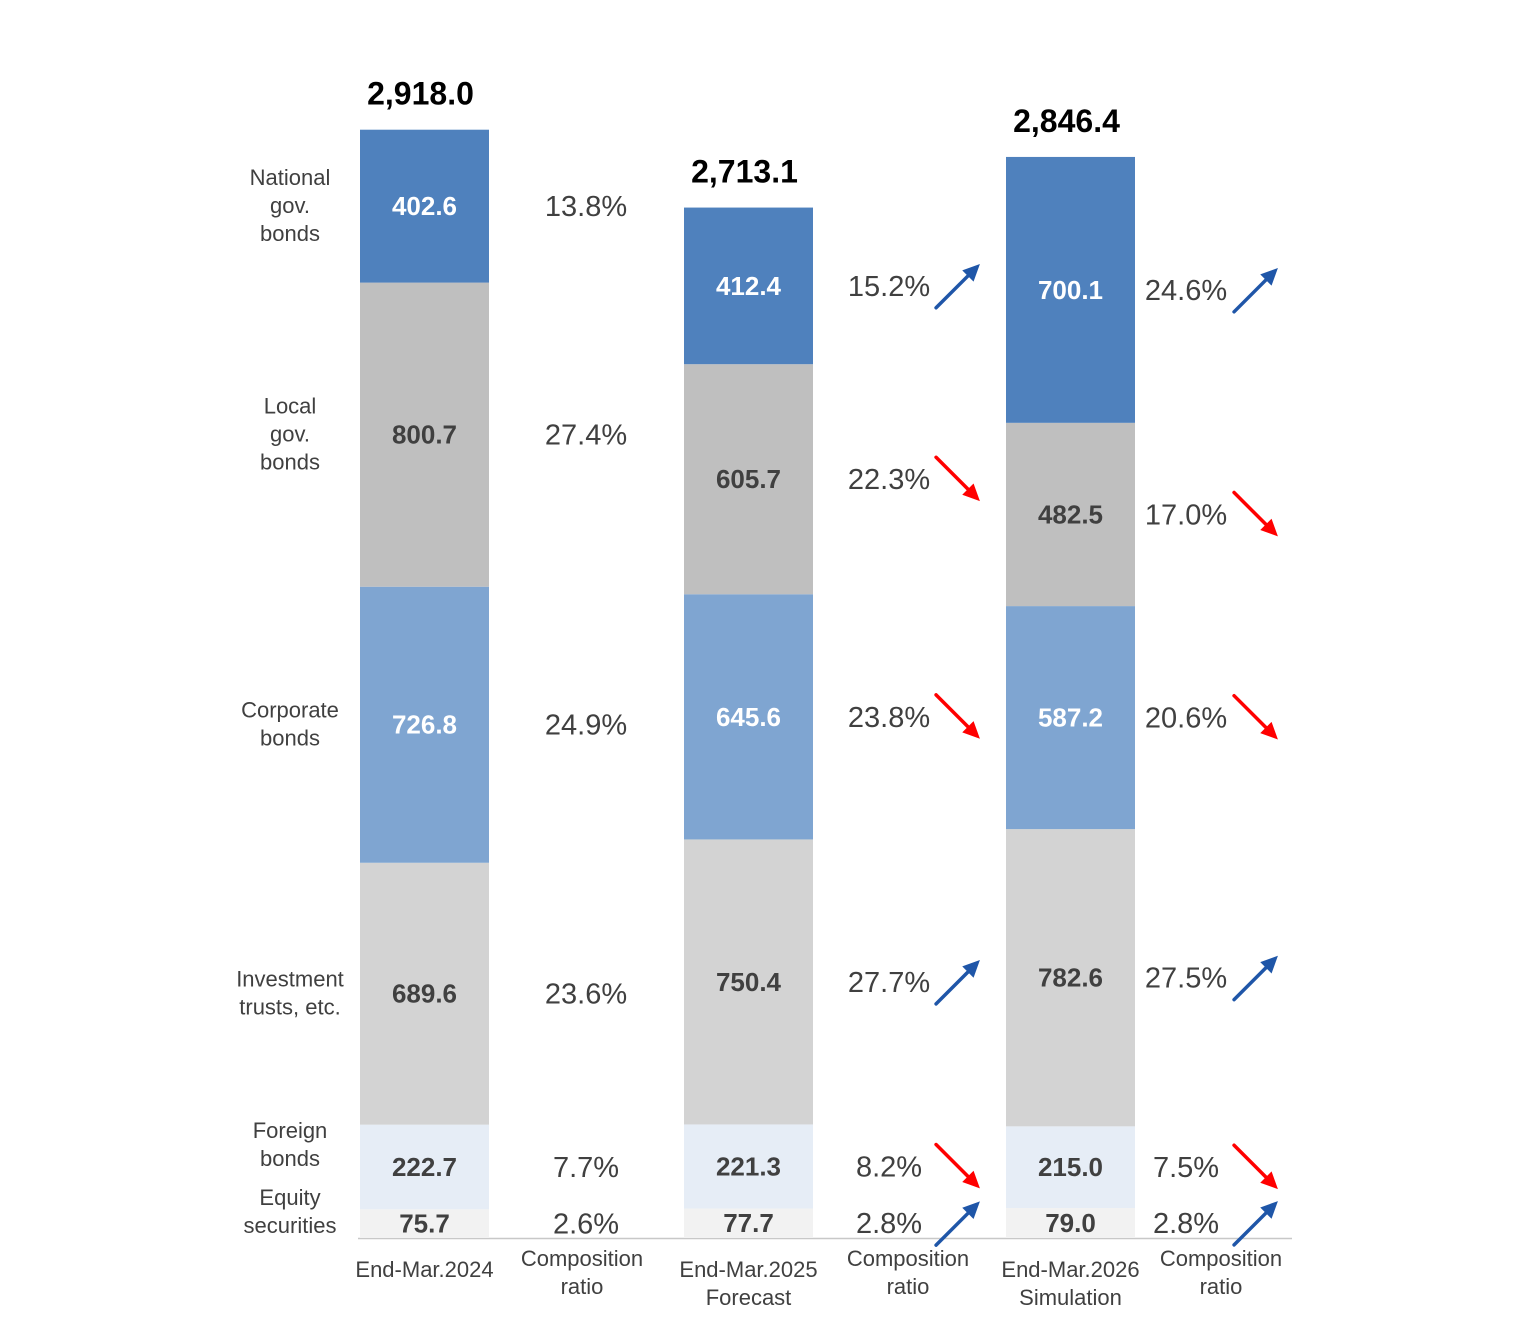 This screenshot has width=1520, height=1325. I want to click on ratio-label-national-2: 24.6%, so click(1186, 291).